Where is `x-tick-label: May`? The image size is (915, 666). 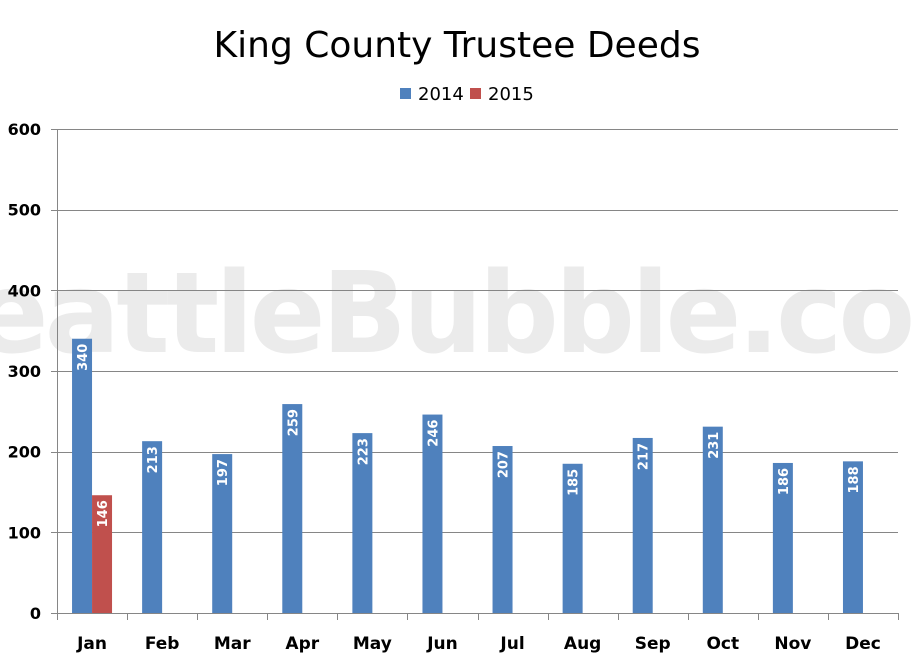 x-tick-label: May is located at coordinates (372, 644).